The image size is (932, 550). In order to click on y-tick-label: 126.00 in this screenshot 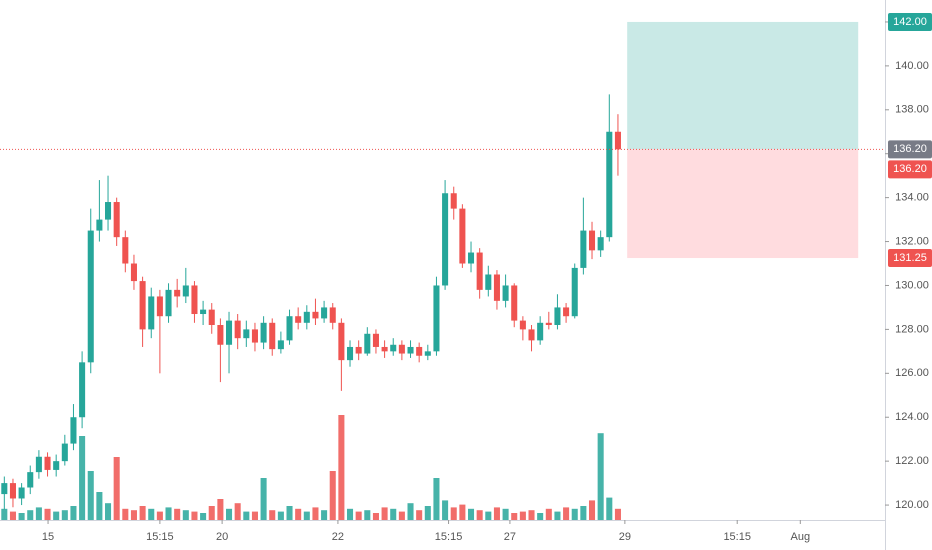, I will do `click(912, 373)`.